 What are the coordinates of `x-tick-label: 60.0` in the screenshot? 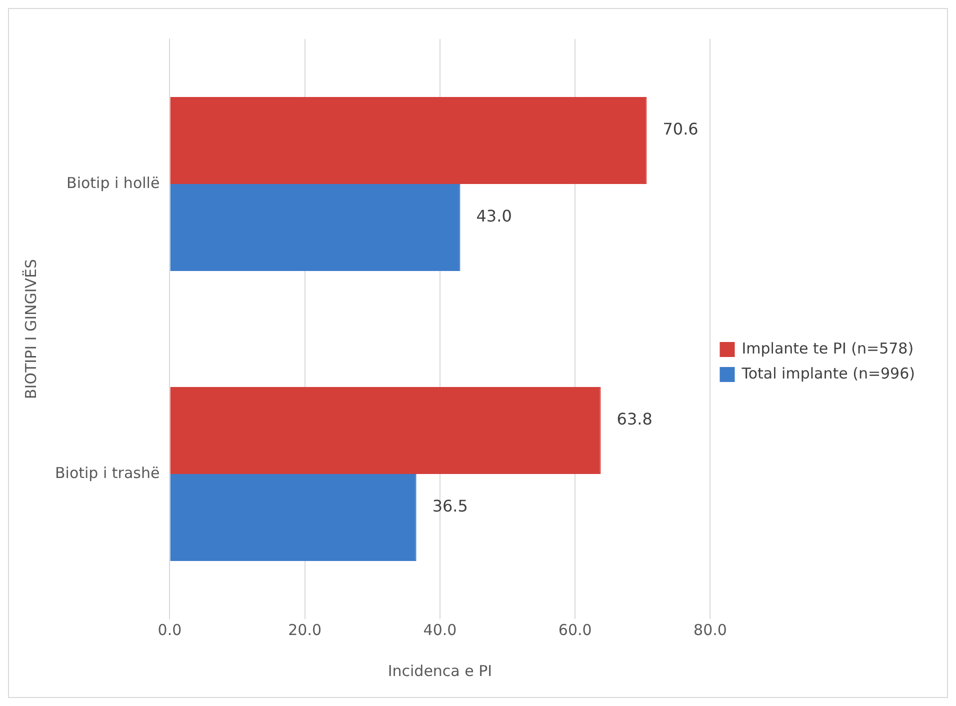 It's located at (575, 629).